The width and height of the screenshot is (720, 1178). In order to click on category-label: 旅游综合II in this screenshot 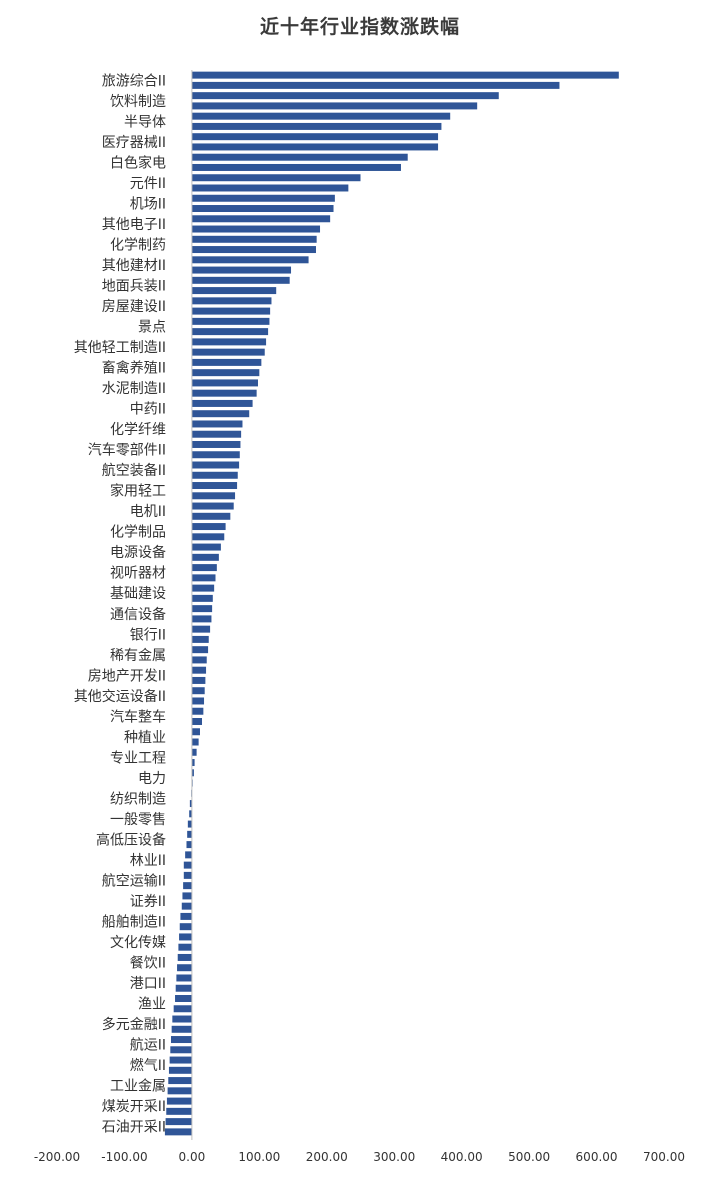, I will do `click(134, 81)`.